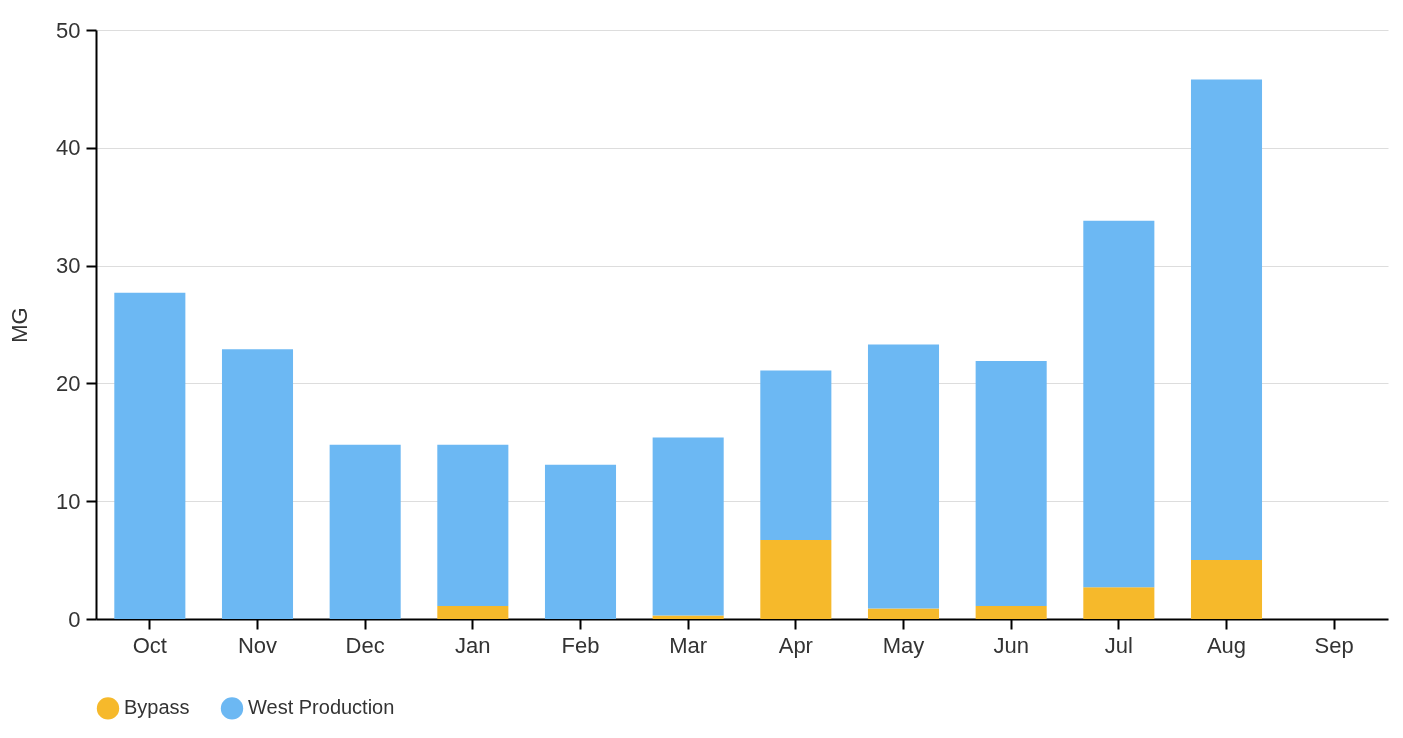  What do you see at coordinates (365, 645) in the screenshot?
I see `x-tick-label: Dec` at bounding box center [365, 645].